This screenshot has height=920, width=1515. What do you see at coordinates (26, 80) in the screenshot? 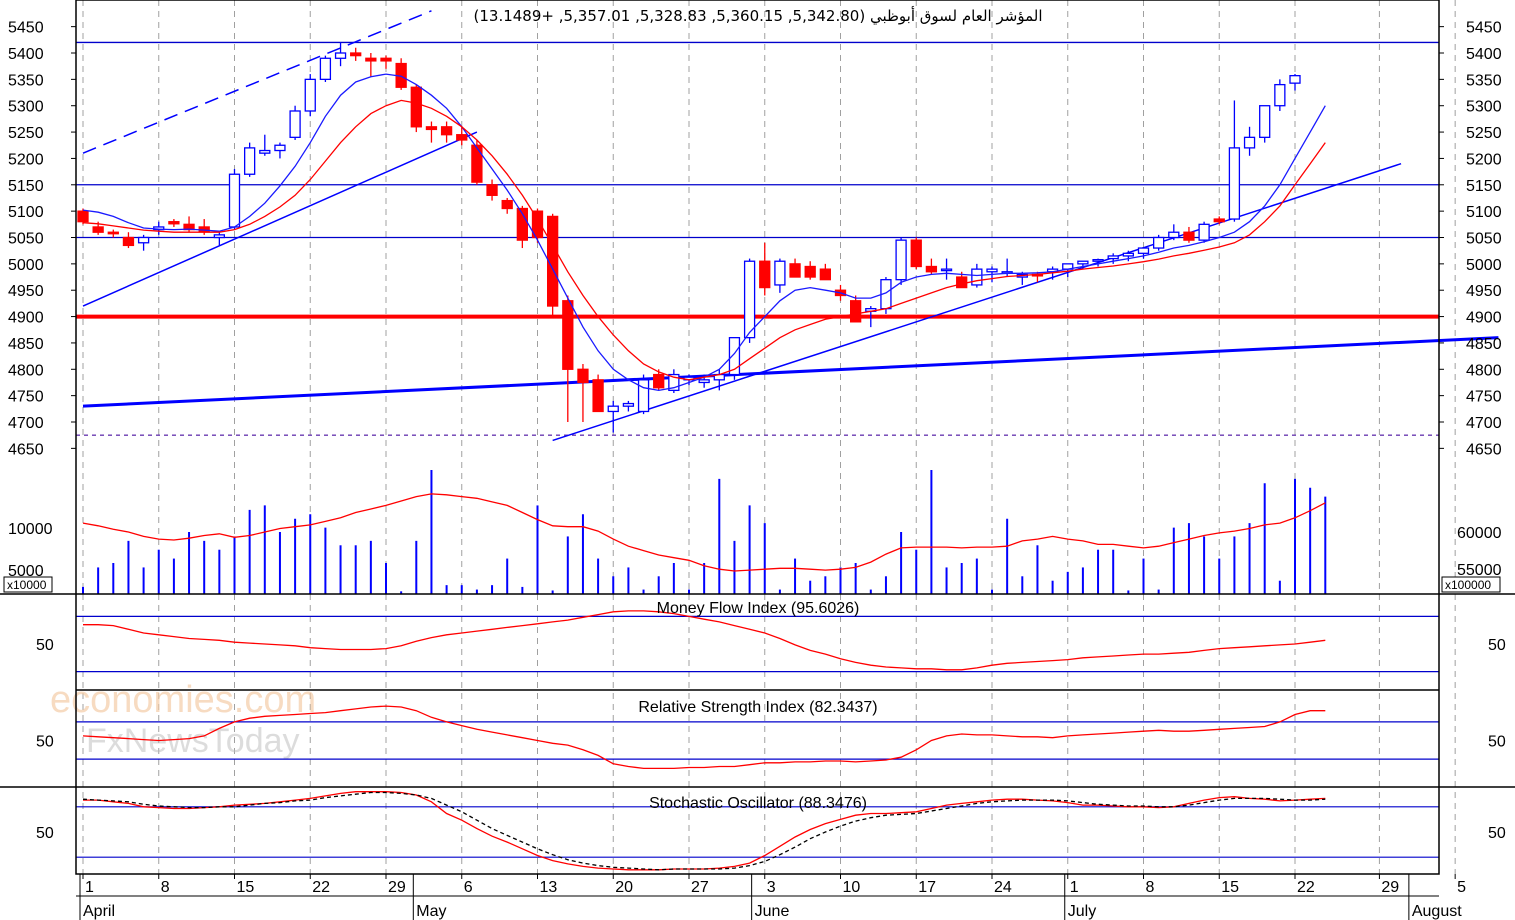
I see `y-tick-left-5350: 5350` at bounding box center [26, 80].